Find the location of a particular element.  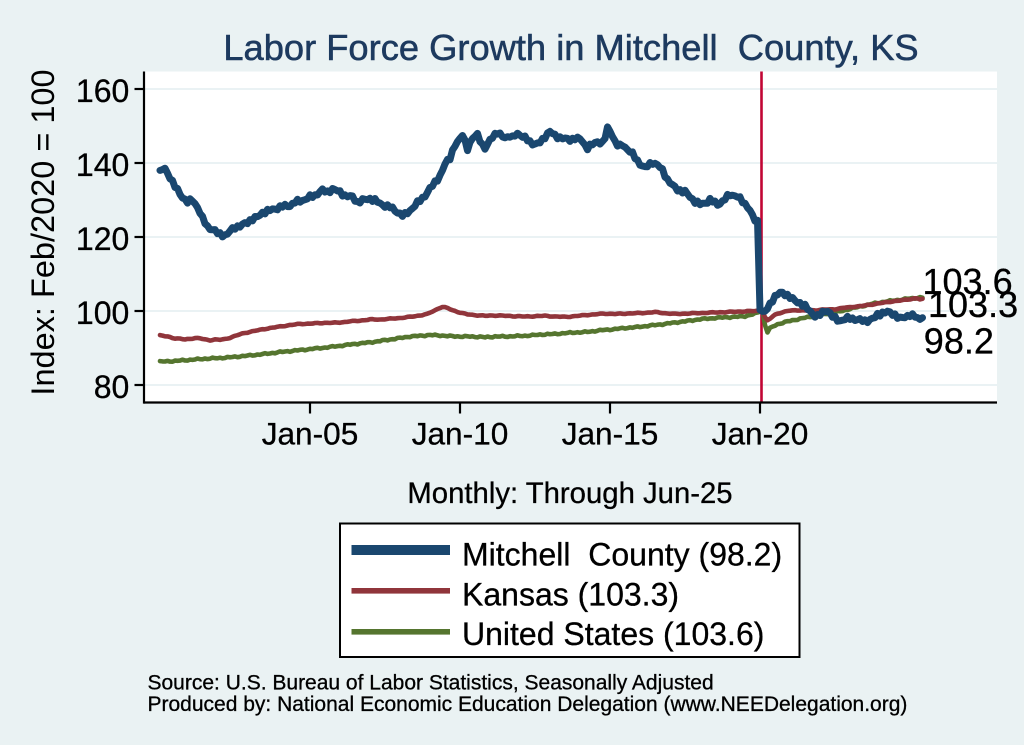

svg-text: United States (103.6) is located at coordinates (613, 634).